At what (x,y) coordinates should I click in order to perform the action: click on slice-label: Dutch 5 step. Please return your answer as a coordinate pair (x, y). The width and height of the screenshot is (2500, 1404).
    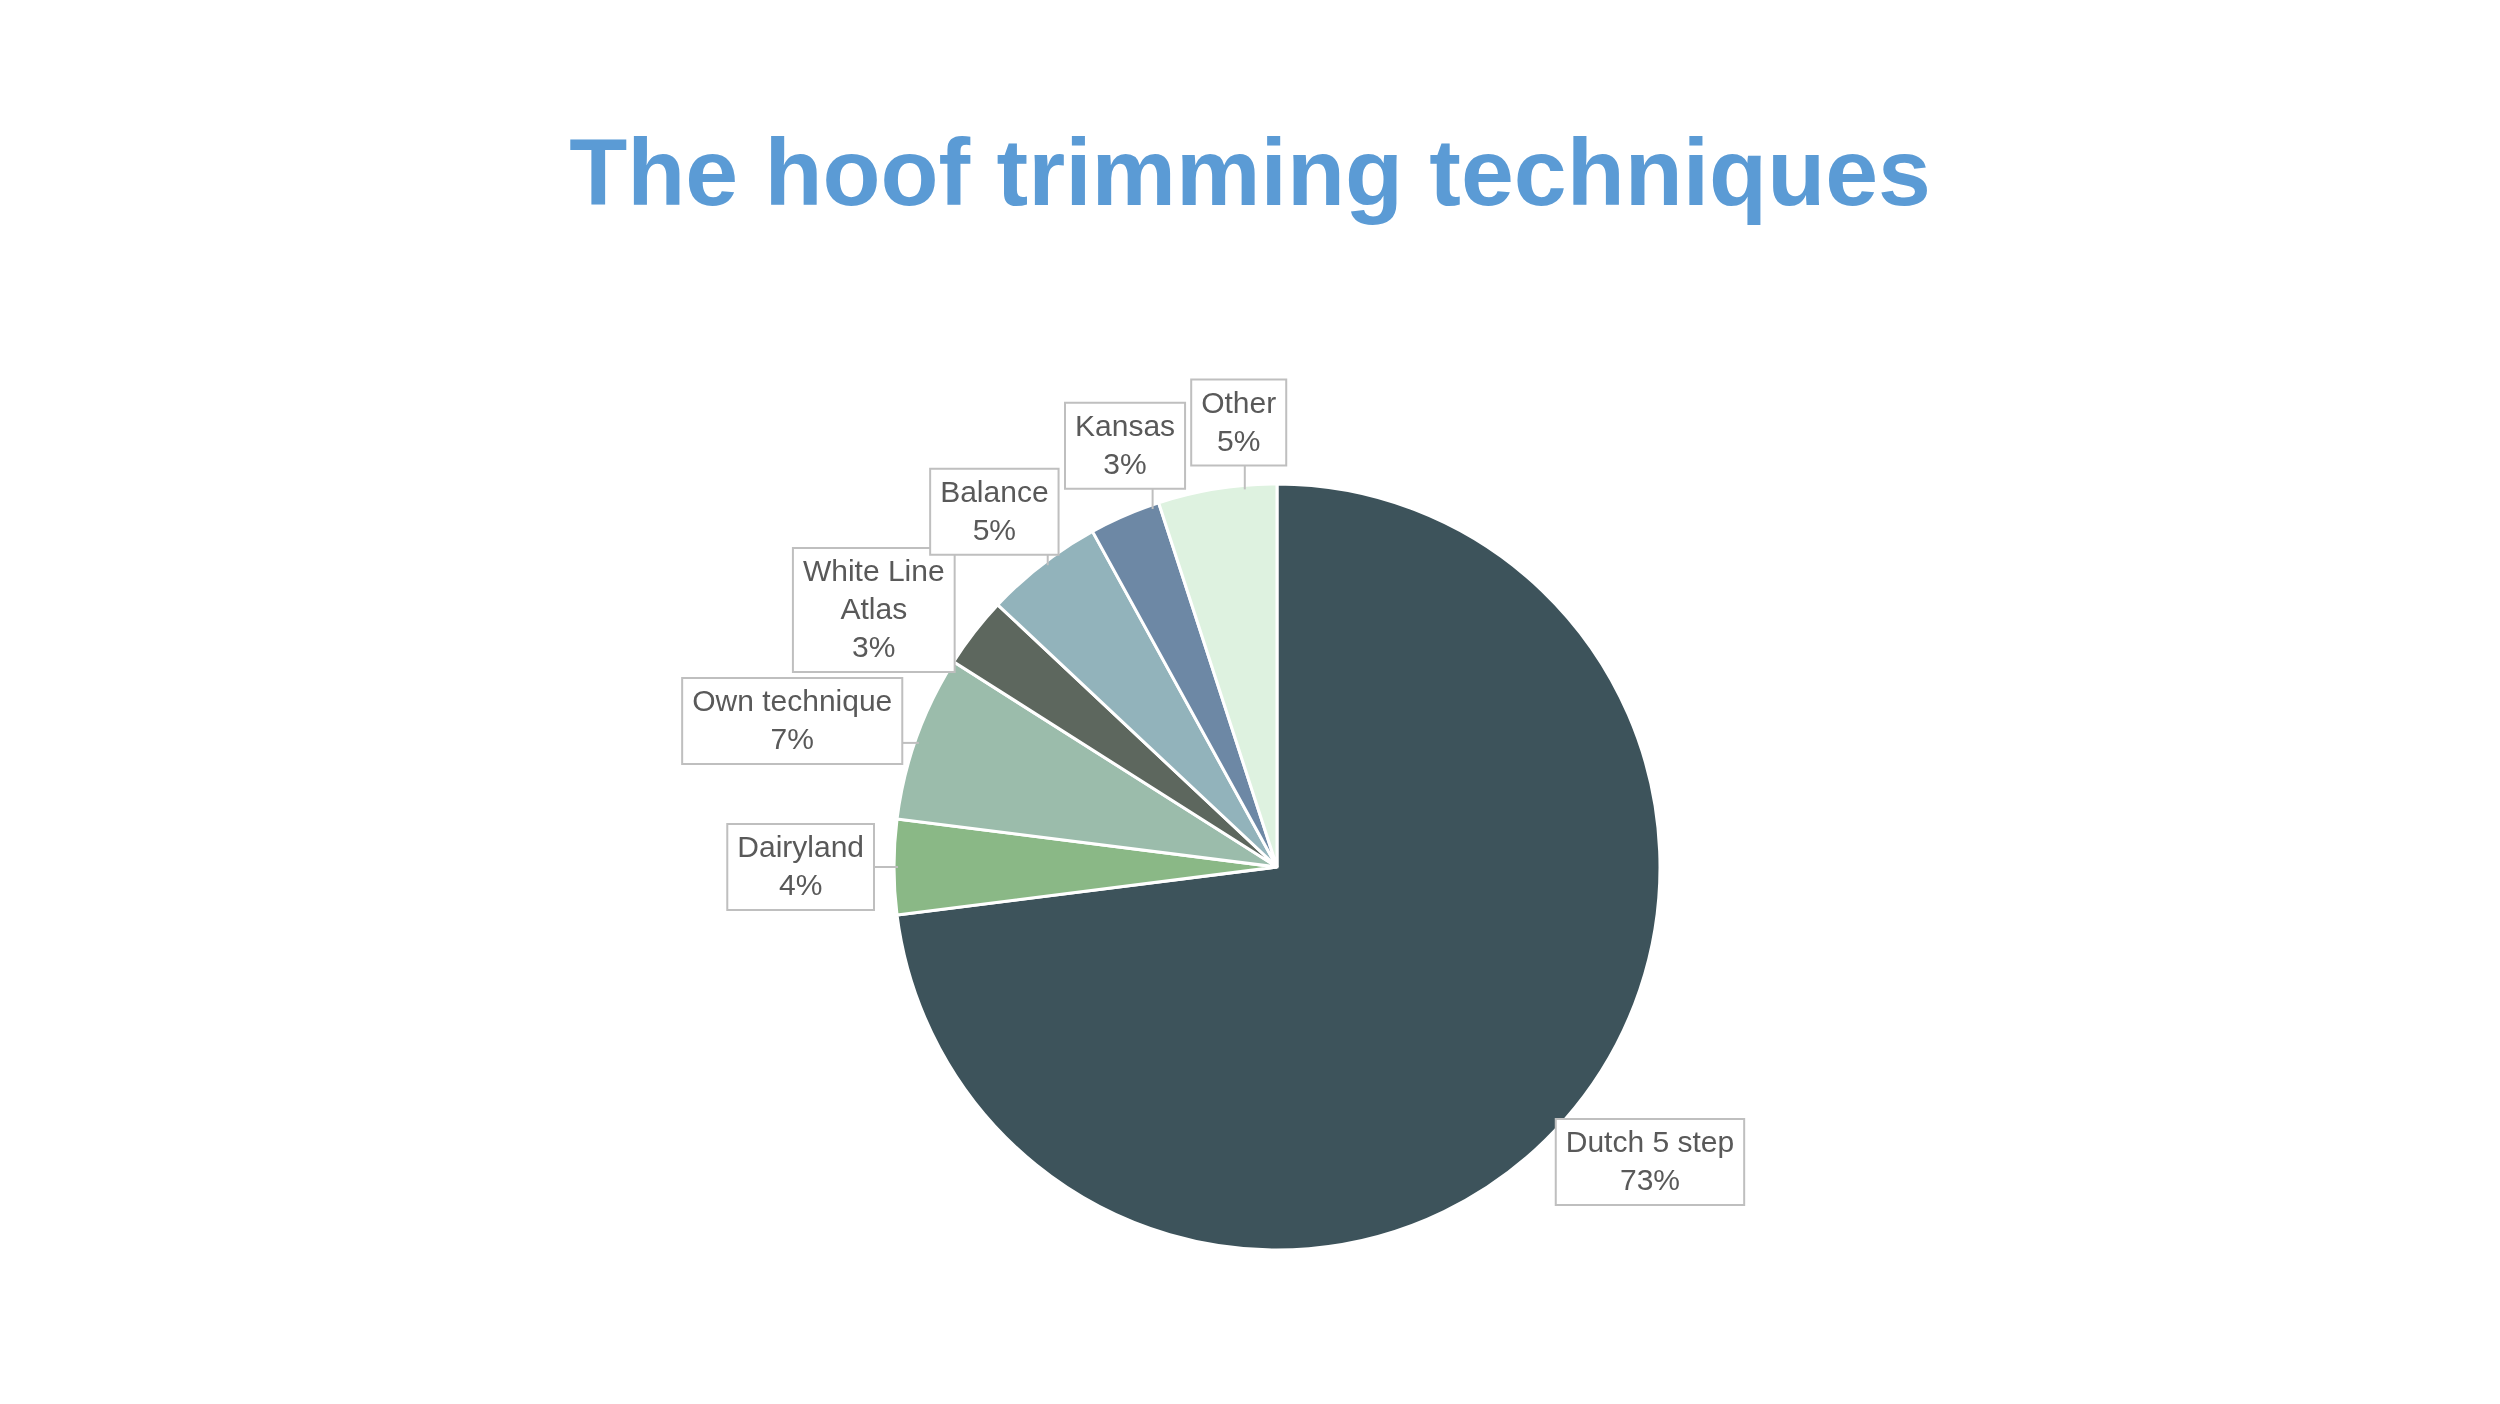
    Looking at the image, I should click on (1650, 1141).